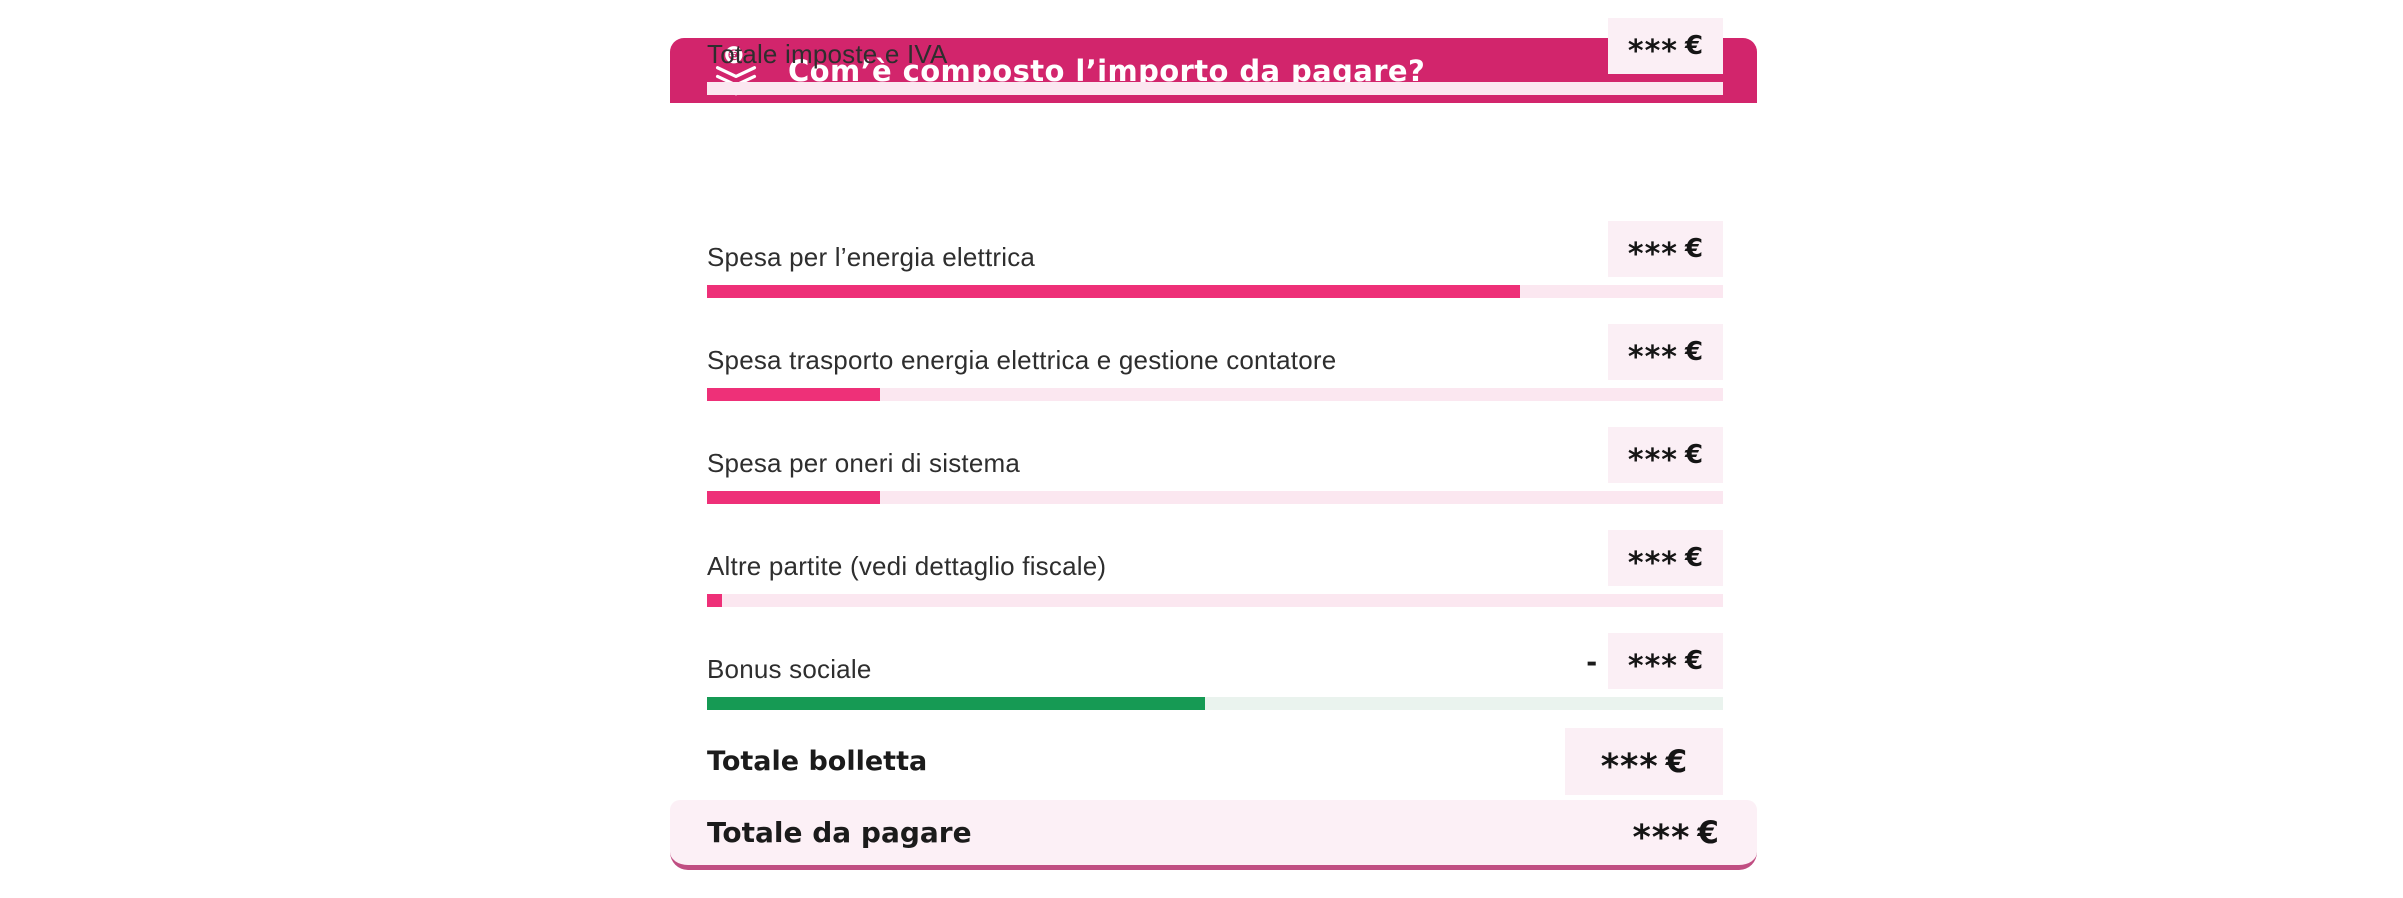  Describe the element at coordinates (1213, 282) in the screenshot. I see `cost-row-energia: Spesa per l’energia elettrica *** €` at that location.